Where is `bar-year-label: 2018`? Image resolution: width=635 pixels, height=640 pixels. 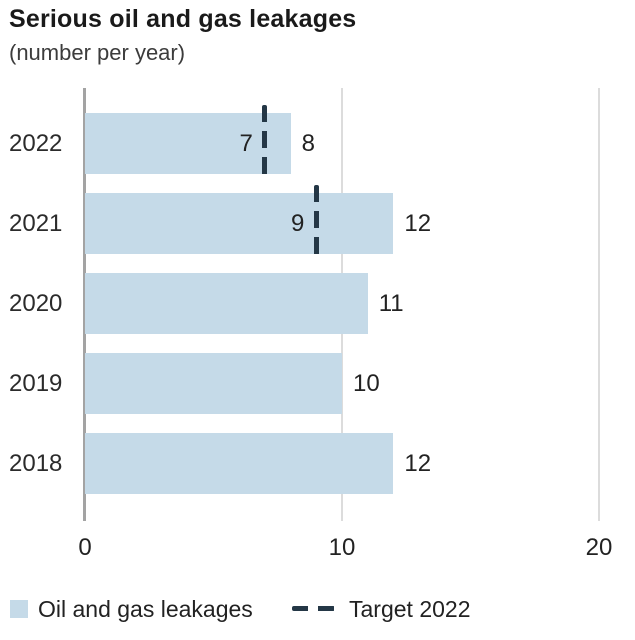 bar-year-label: 2018 is located at coordinates (36, 463).